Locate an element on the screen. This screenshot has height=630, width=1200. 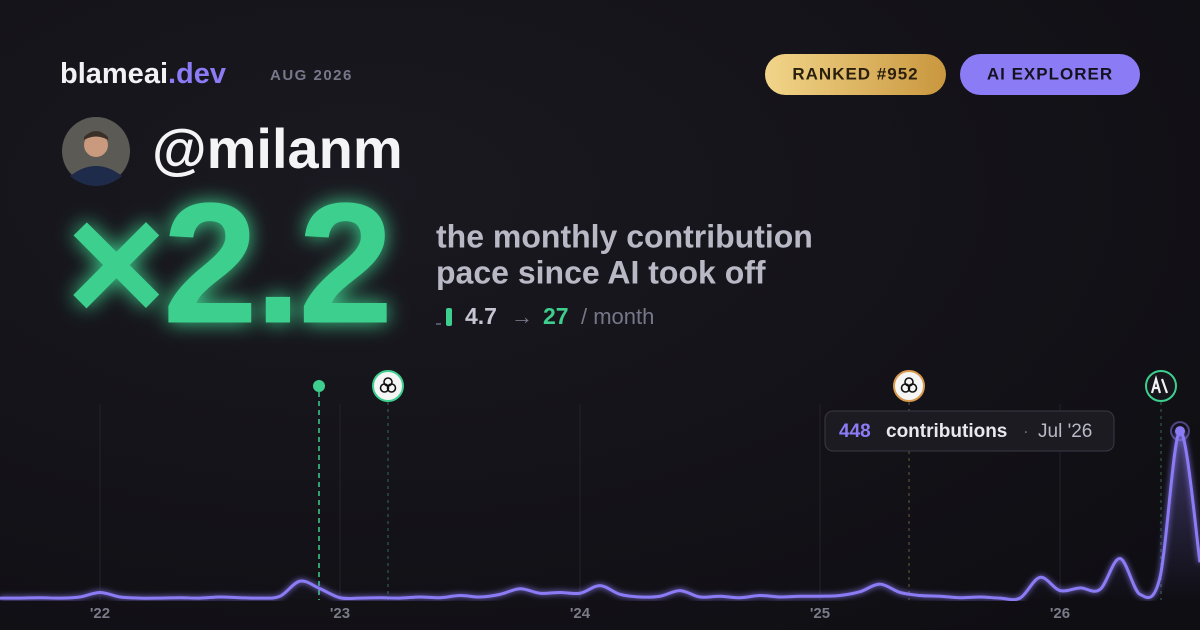
event-dot is located at coordinates (319, 386).